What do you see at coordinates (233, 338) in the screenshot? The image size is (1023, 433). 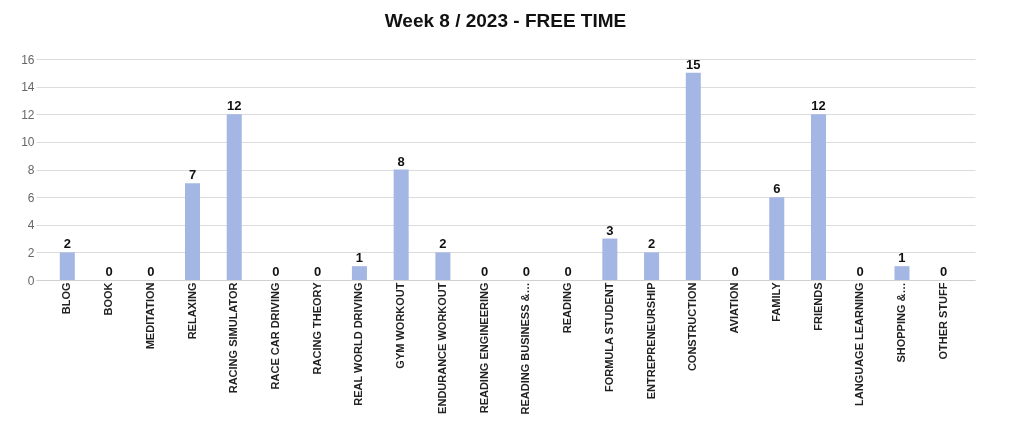 I see `x-tick-label: RACING SIMULATOR` at bounding box center [233, 338].